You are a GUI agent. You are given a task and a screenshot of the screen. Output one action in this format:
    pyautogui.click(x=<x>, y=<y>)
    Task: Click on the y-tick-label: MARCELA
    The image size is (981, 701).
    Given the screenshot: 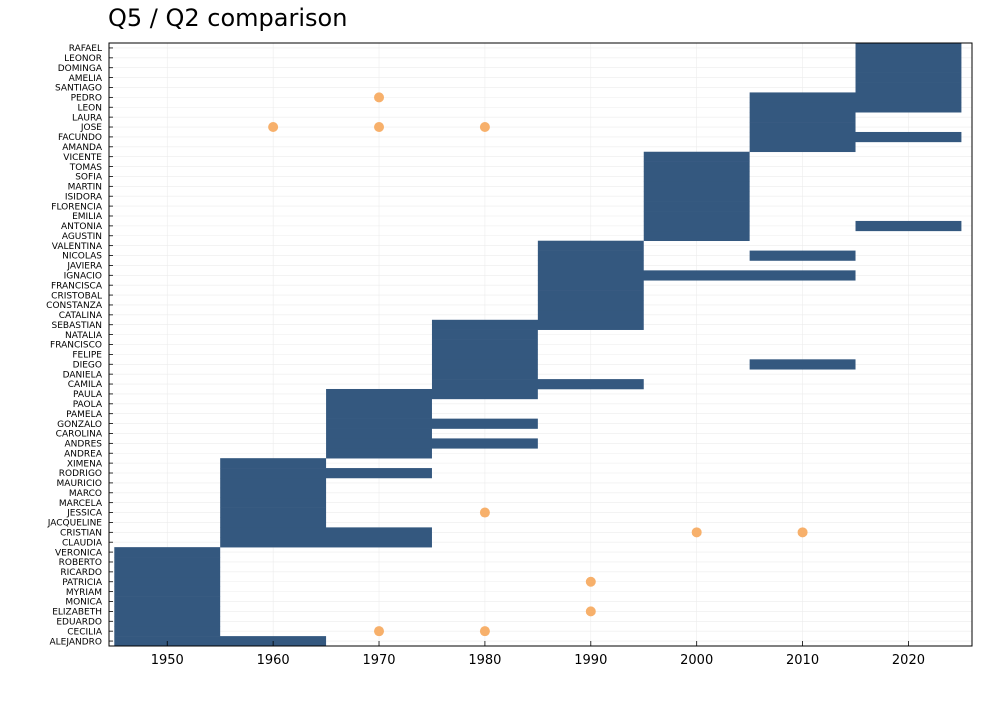 What is the action you would take?
    pyautogui.click(x=81, y=504)
    